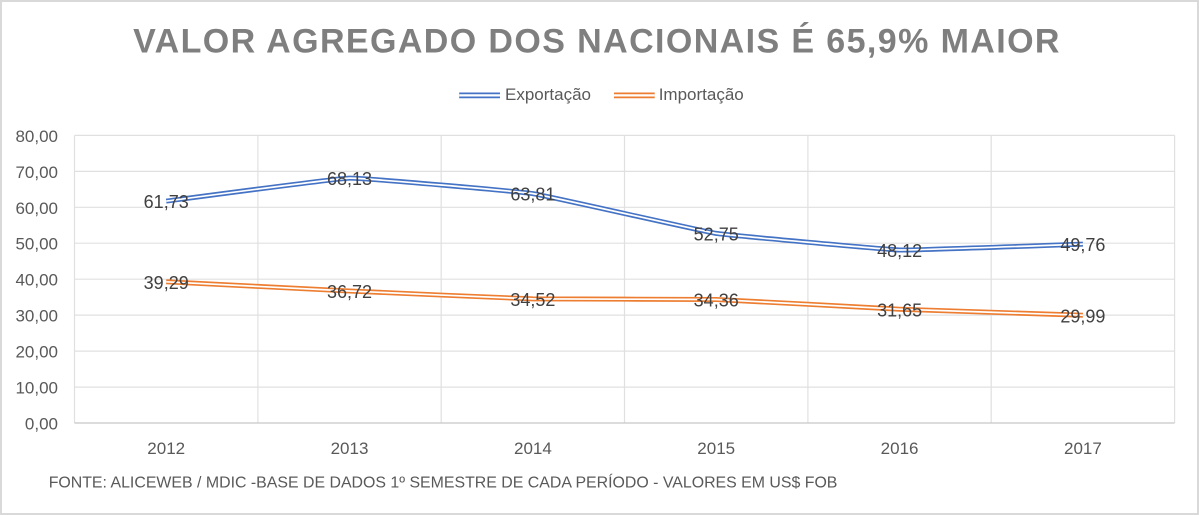 Image resolution: width=1199 pixels, height=515 pixels. Describe the element at coordinates (166, 448) in the screenshot. I see `svg-text: 2012` at that location.